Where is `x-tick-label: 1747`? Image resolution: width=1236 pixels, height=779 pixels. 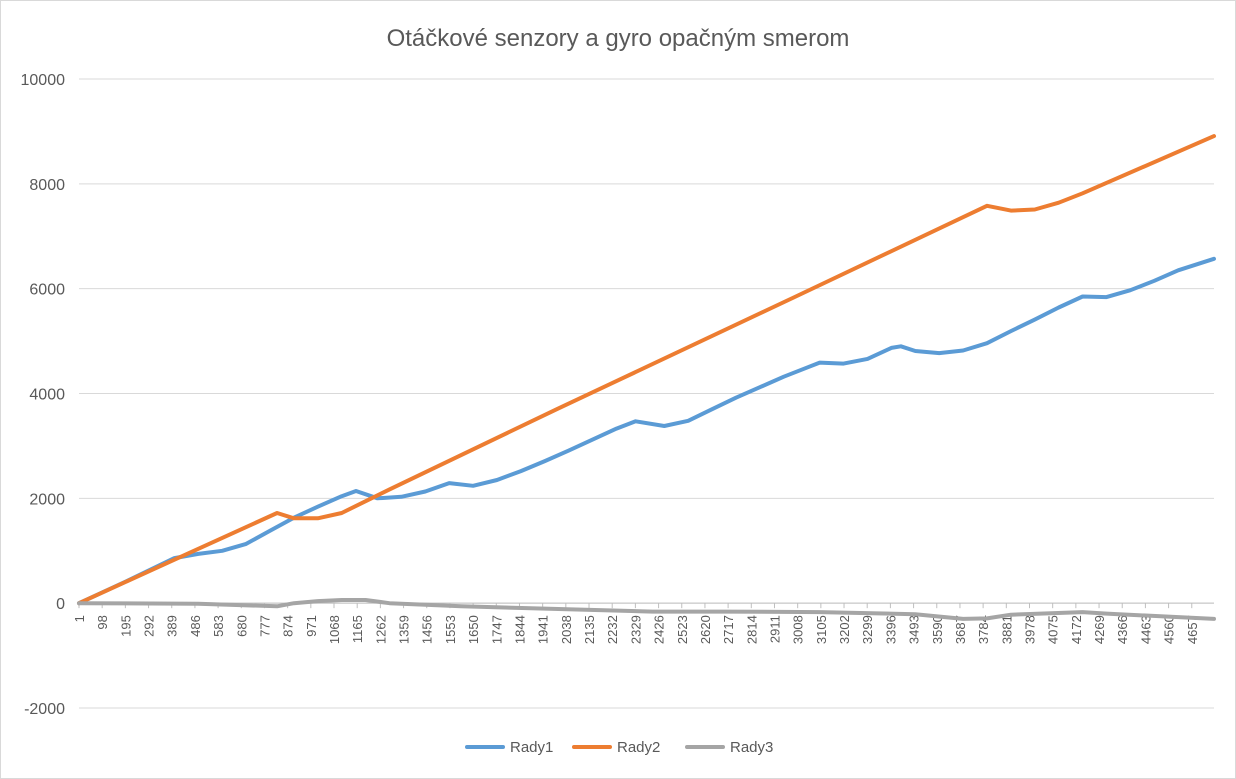 x-tick-label: 1747 is located at coordinates (496, 629).